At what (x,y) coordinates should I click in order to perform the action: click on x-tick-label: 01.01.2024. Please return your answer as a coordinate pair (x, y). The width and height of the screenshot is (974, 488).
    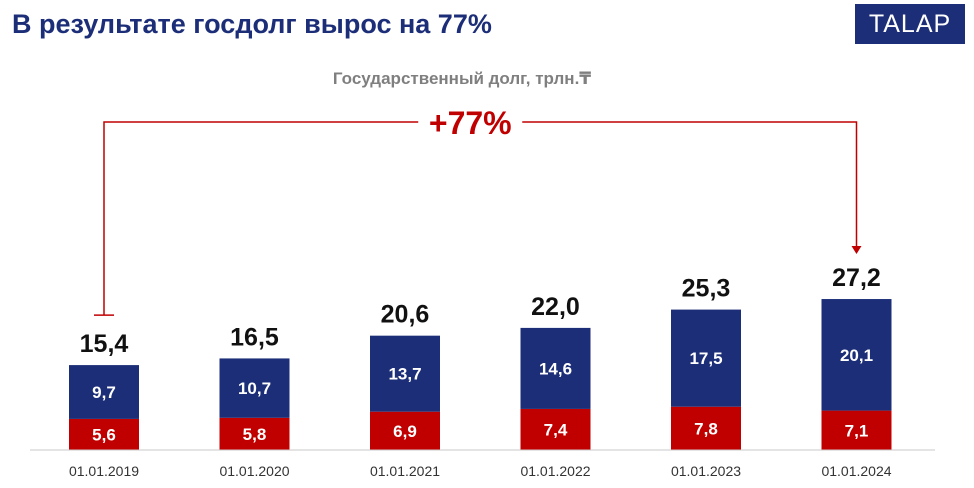
    Looking at the image, I should click on (856, 471).